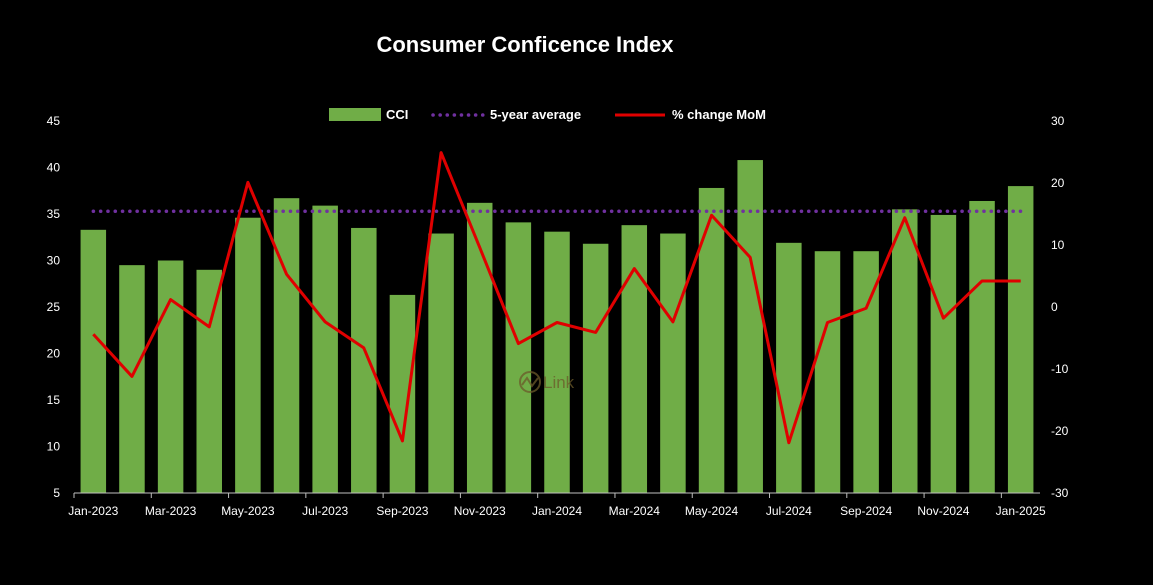  What do you see at coordinates (171, 511) in the screenshot?
I see `x-axis-tick-label: Mar-2023` at bounding box center [171, 511].